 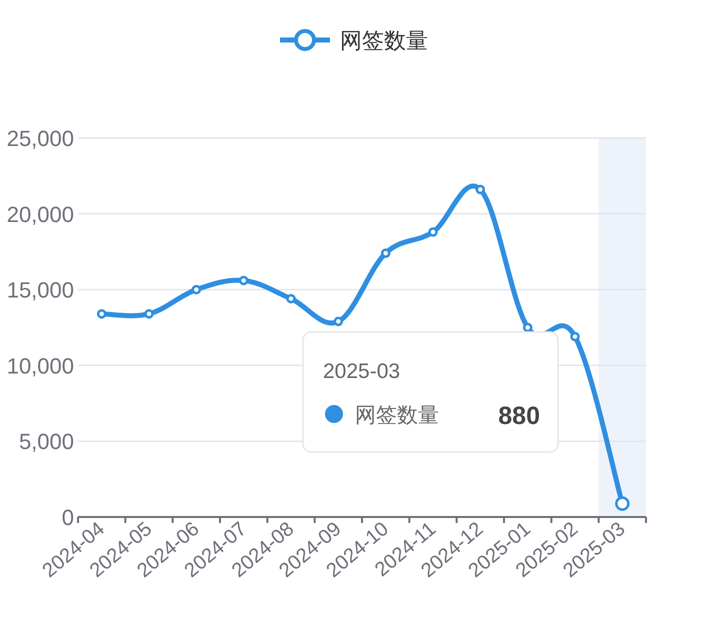 What do you see at coordinates (46, 441) in the screenshot?
I see `y-tick-label: 5,000` at bounding box center [46, 441].